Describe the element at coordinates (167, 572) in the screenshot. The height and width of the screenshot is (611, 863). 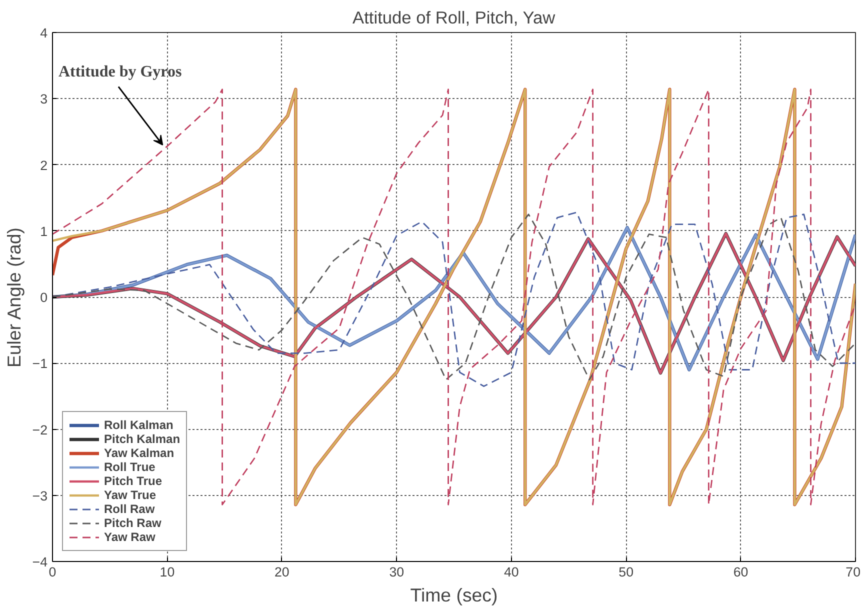
I see `x-tick-label: 10` at that location.